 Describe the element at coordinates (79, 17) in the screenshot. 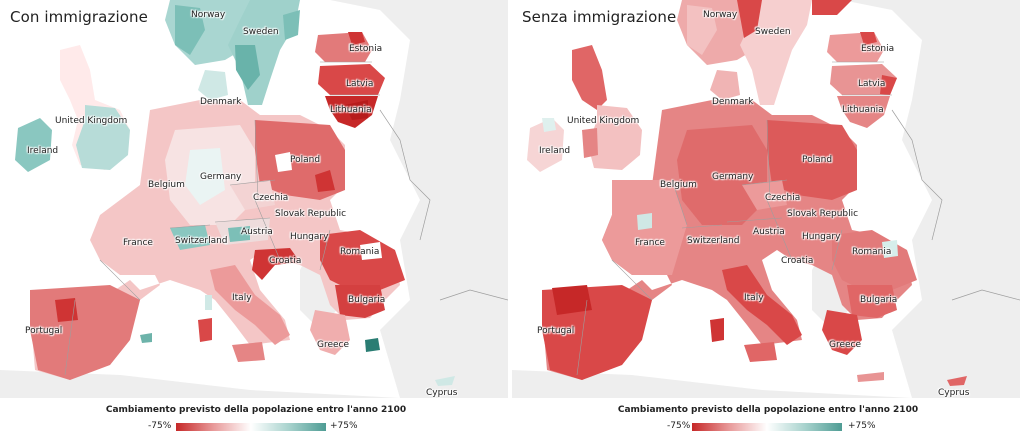

I see `panel-title: Con immigrazione` at that location.